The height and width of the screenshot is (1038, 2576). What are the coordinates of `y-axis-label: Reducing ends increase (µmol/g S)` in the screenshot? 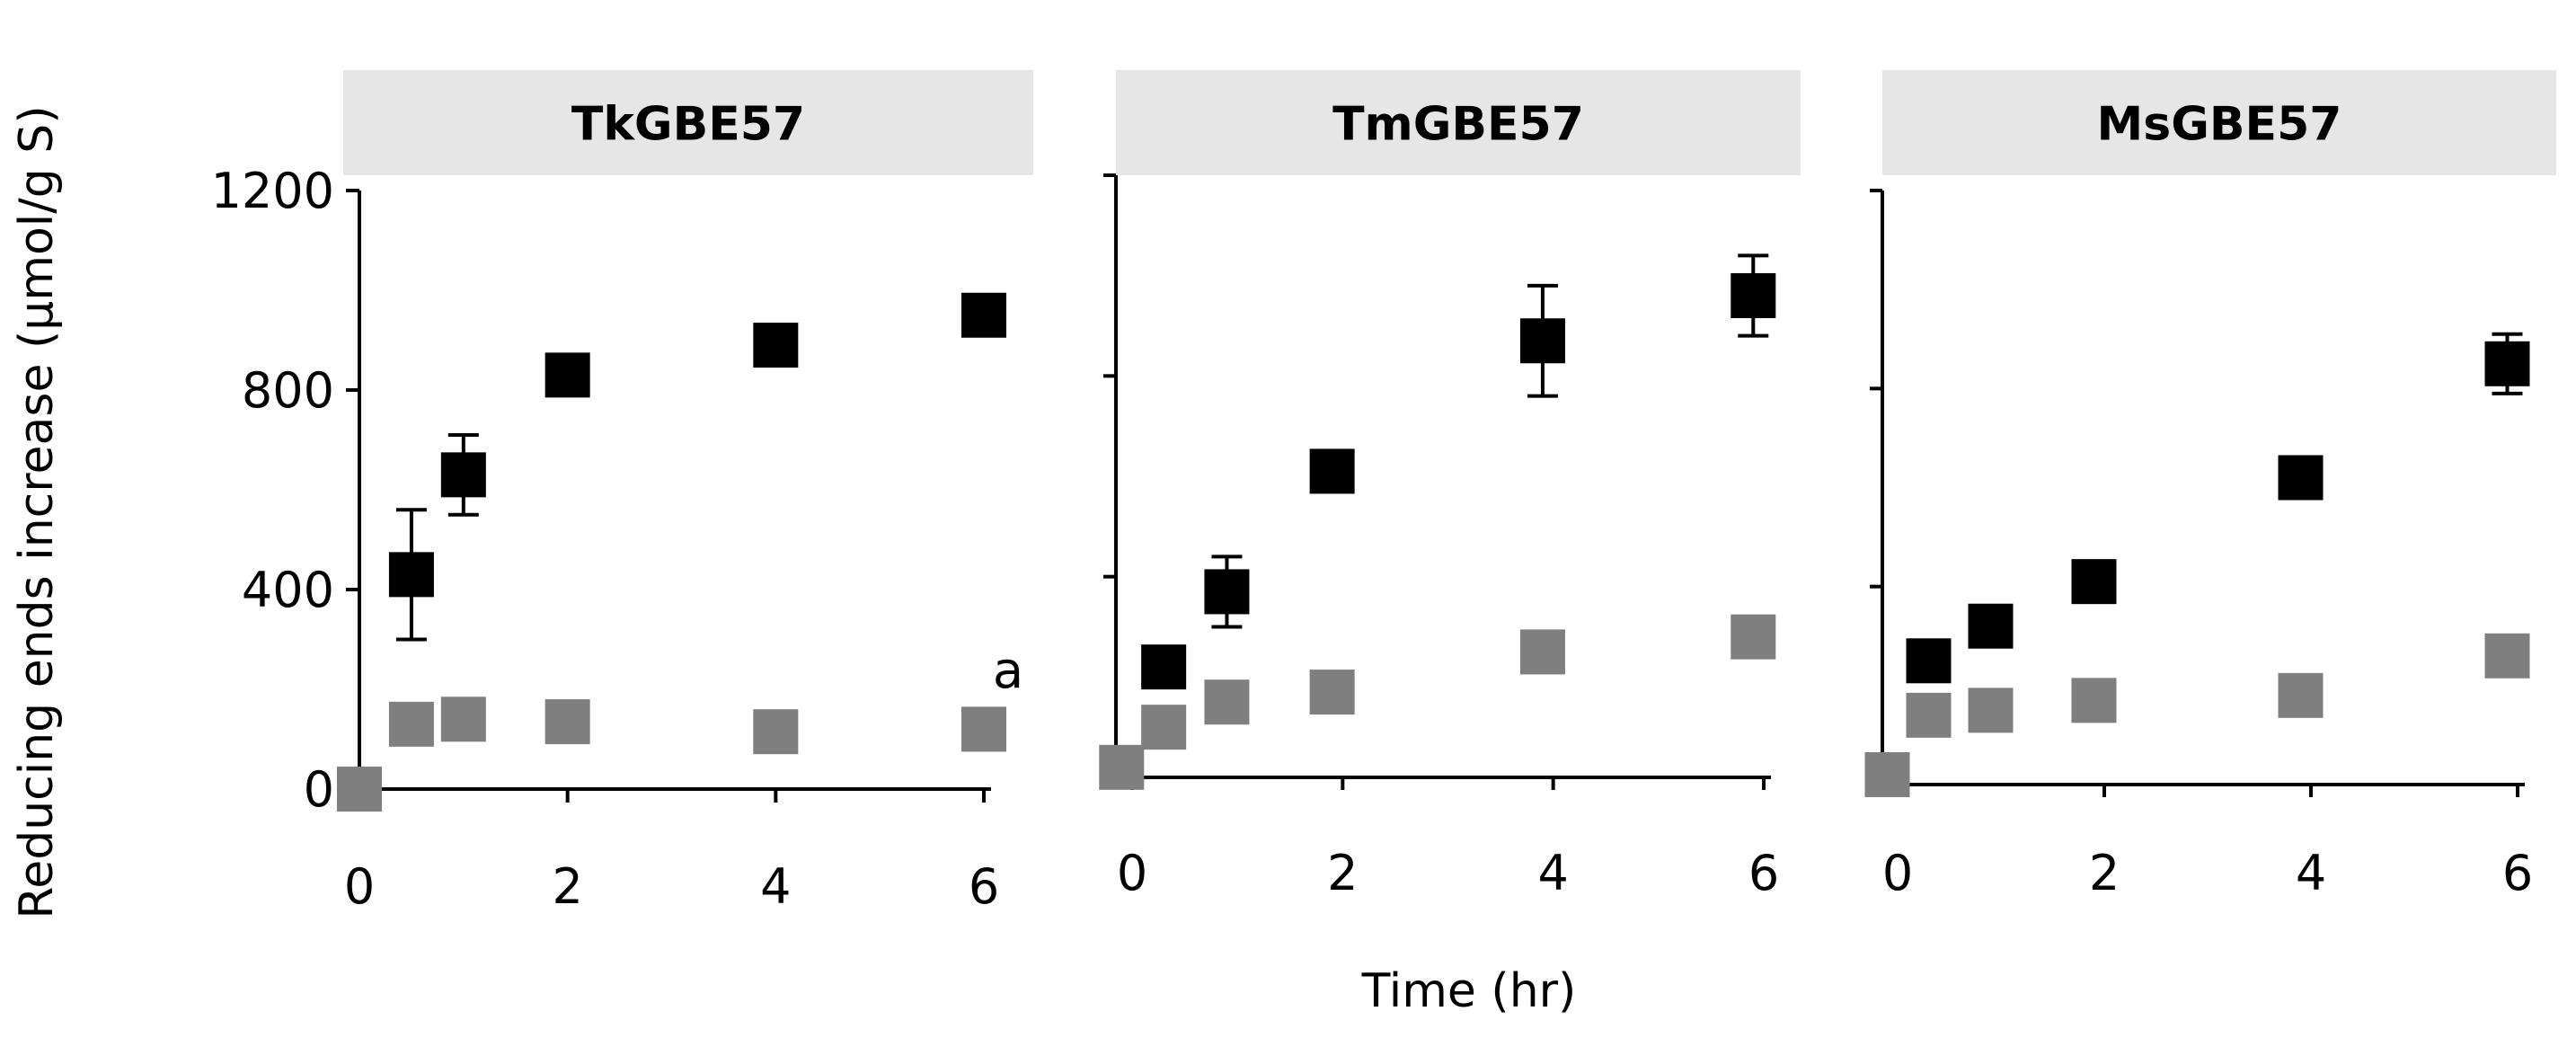 It's located at (37, 511).